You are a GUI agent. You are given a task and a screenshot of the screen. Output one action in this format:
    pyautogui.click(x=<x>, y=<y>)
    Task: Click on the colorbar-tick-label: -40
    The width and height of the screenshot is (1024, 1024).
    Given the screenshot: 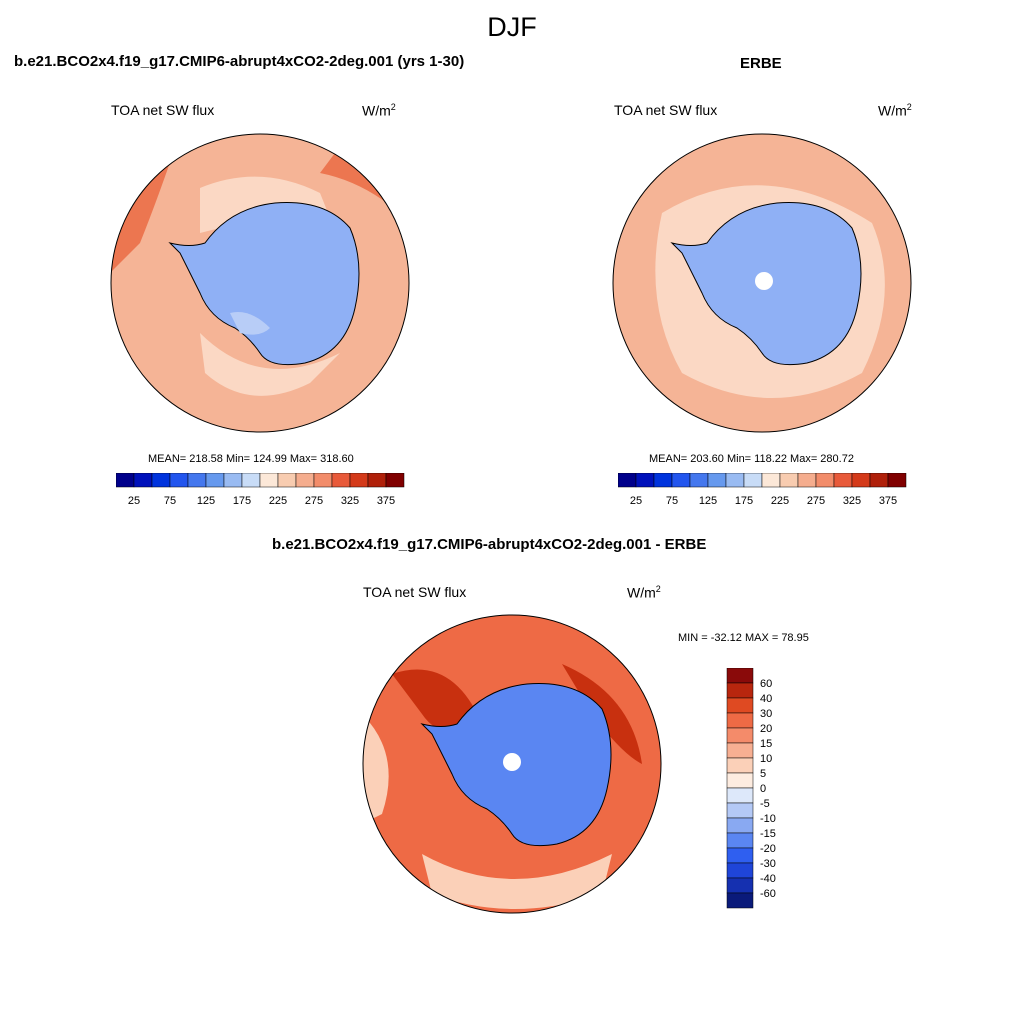 What is the action you would take?
    pyautogui.click(x=768, y=879)
    